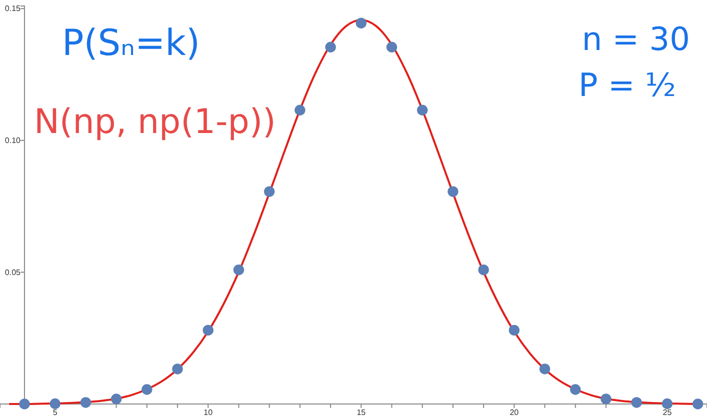 Image resolution: width=707 pixels, height=418 pixels. What do you see at coordinates (627, 85) in the screenshot?
I see `annotation: P = ½` at bounding box center [627, 85].